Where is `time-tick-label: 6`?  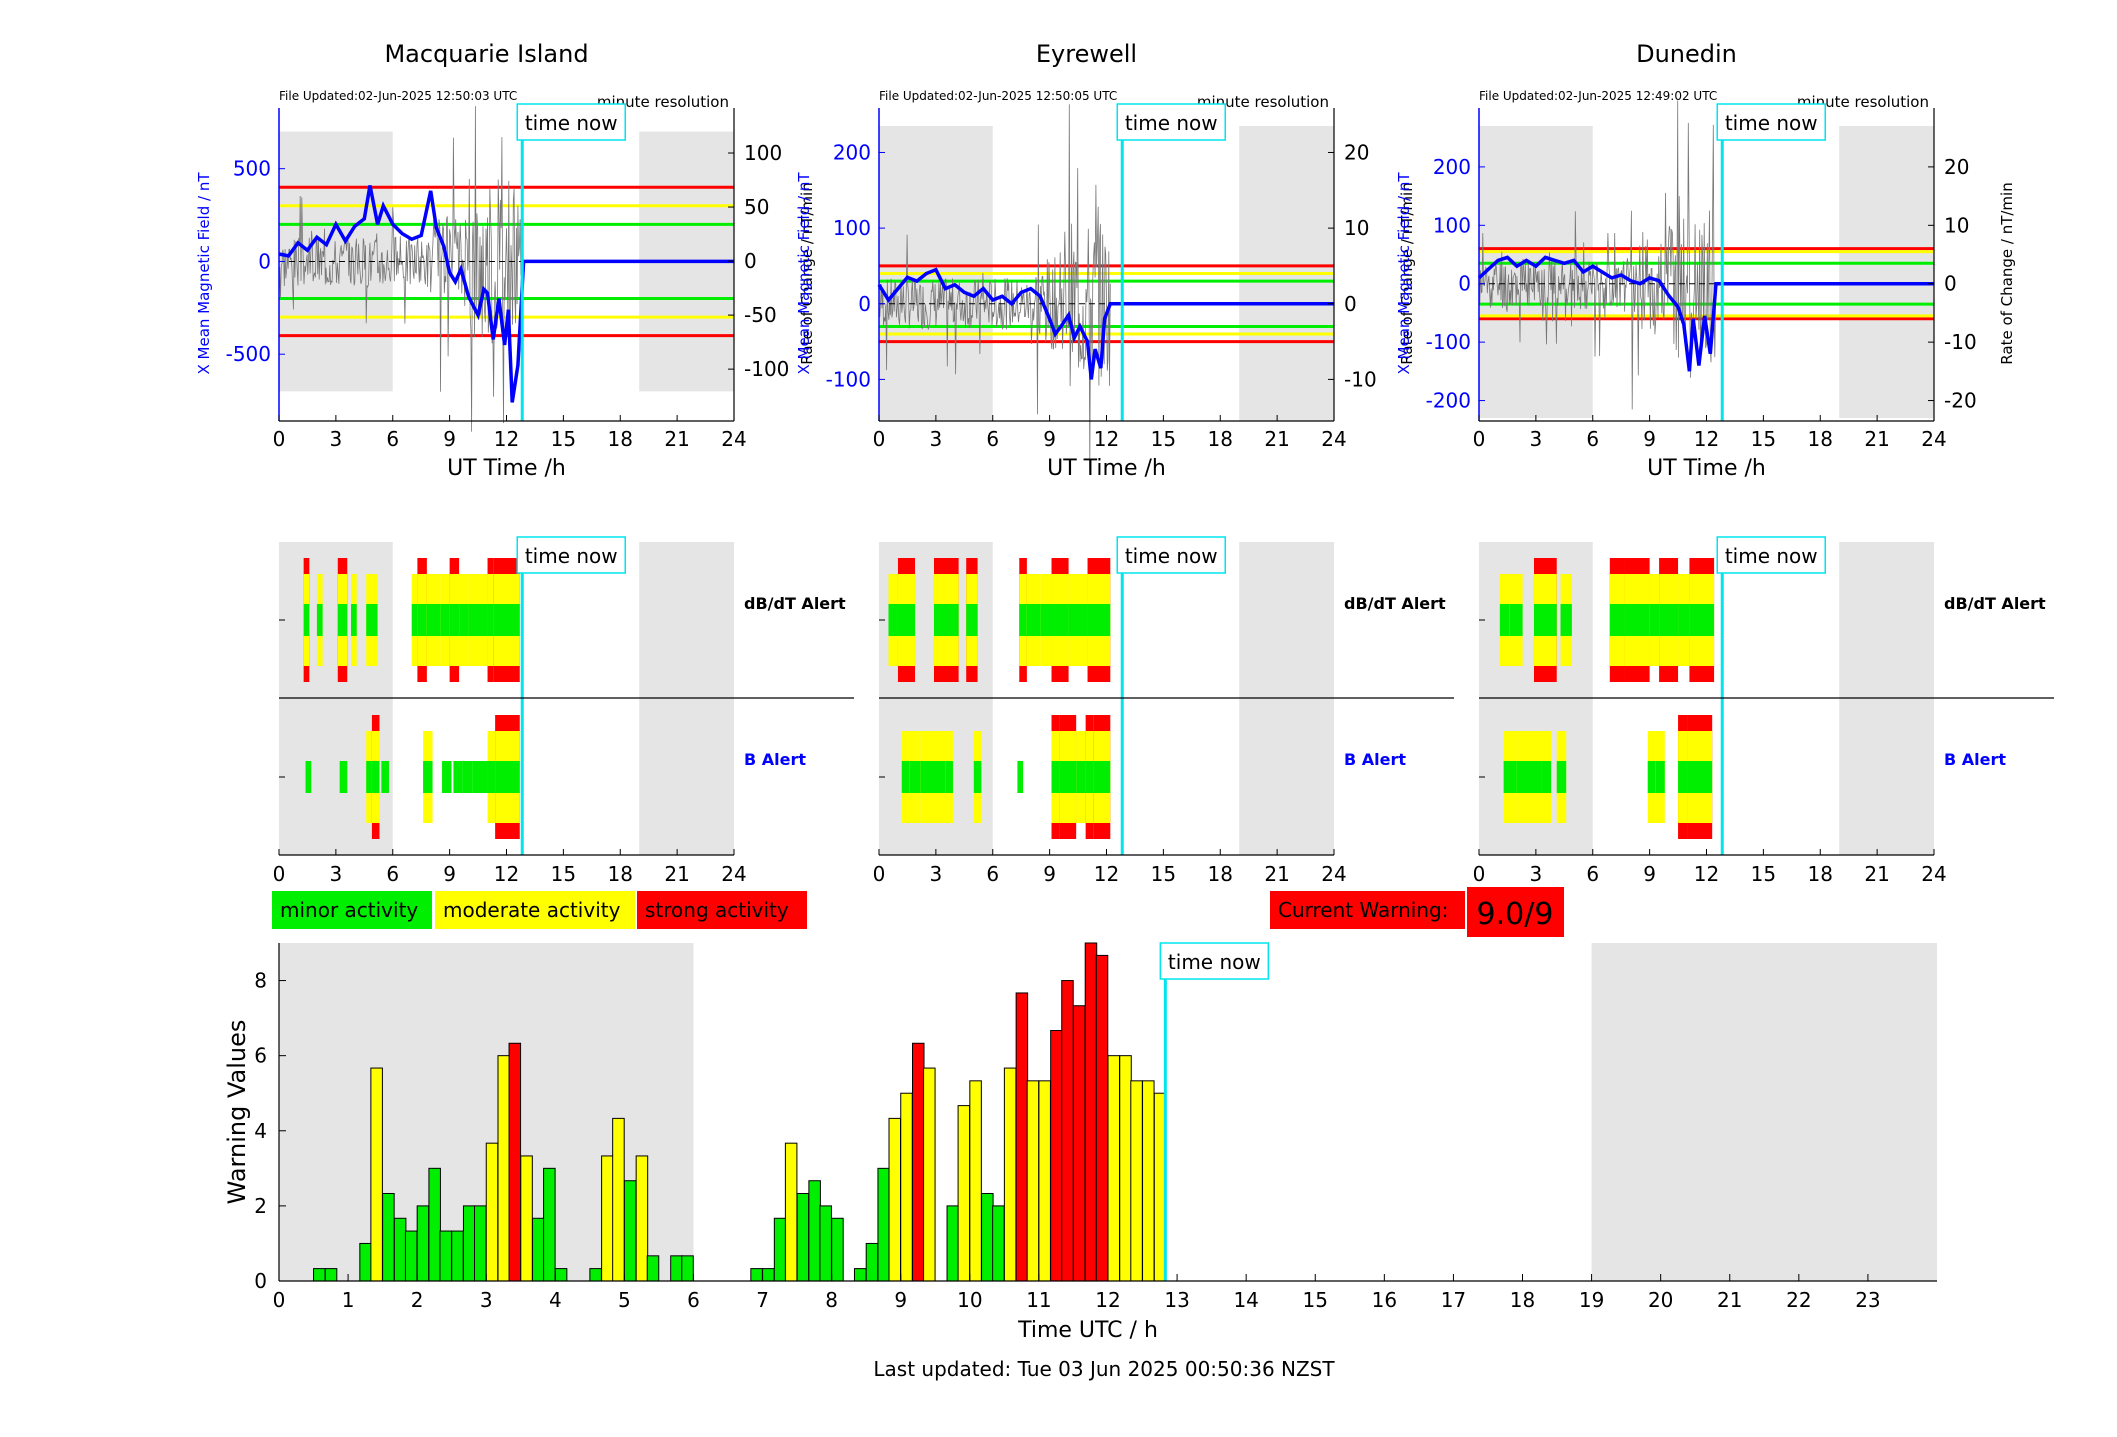
time-tick-label: 6 is located at coordinates (1592, 439).